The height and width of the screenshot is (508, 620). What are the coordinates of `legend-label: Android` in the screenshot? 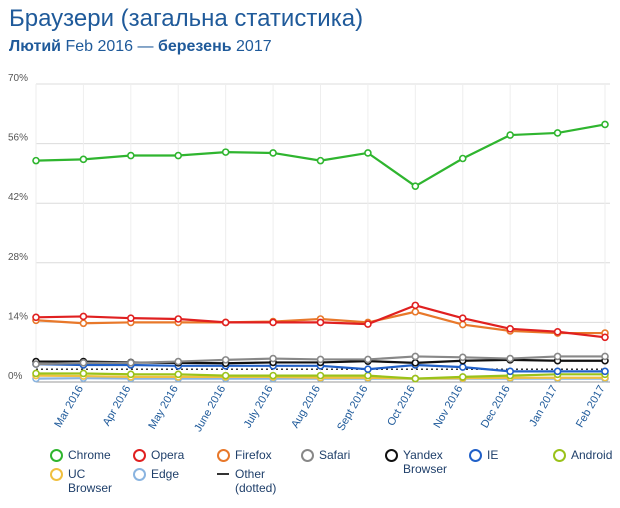 It's located at (592, 455).